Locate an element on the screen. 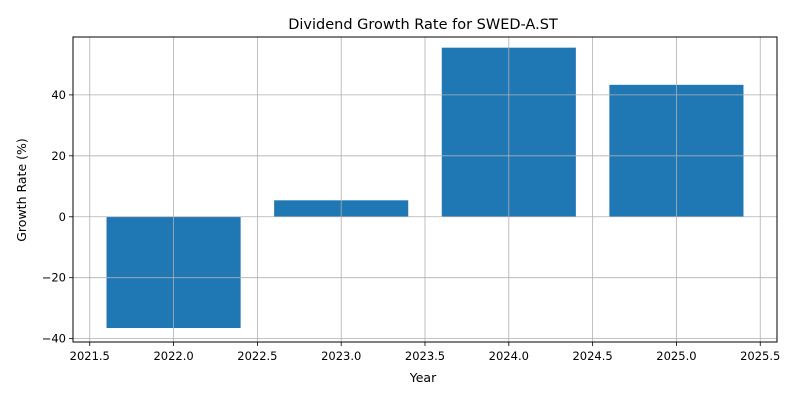 The width and height of the screenshot is (800, 400). x-tick-label: 2022.0 is located at coordinates (173, 356).